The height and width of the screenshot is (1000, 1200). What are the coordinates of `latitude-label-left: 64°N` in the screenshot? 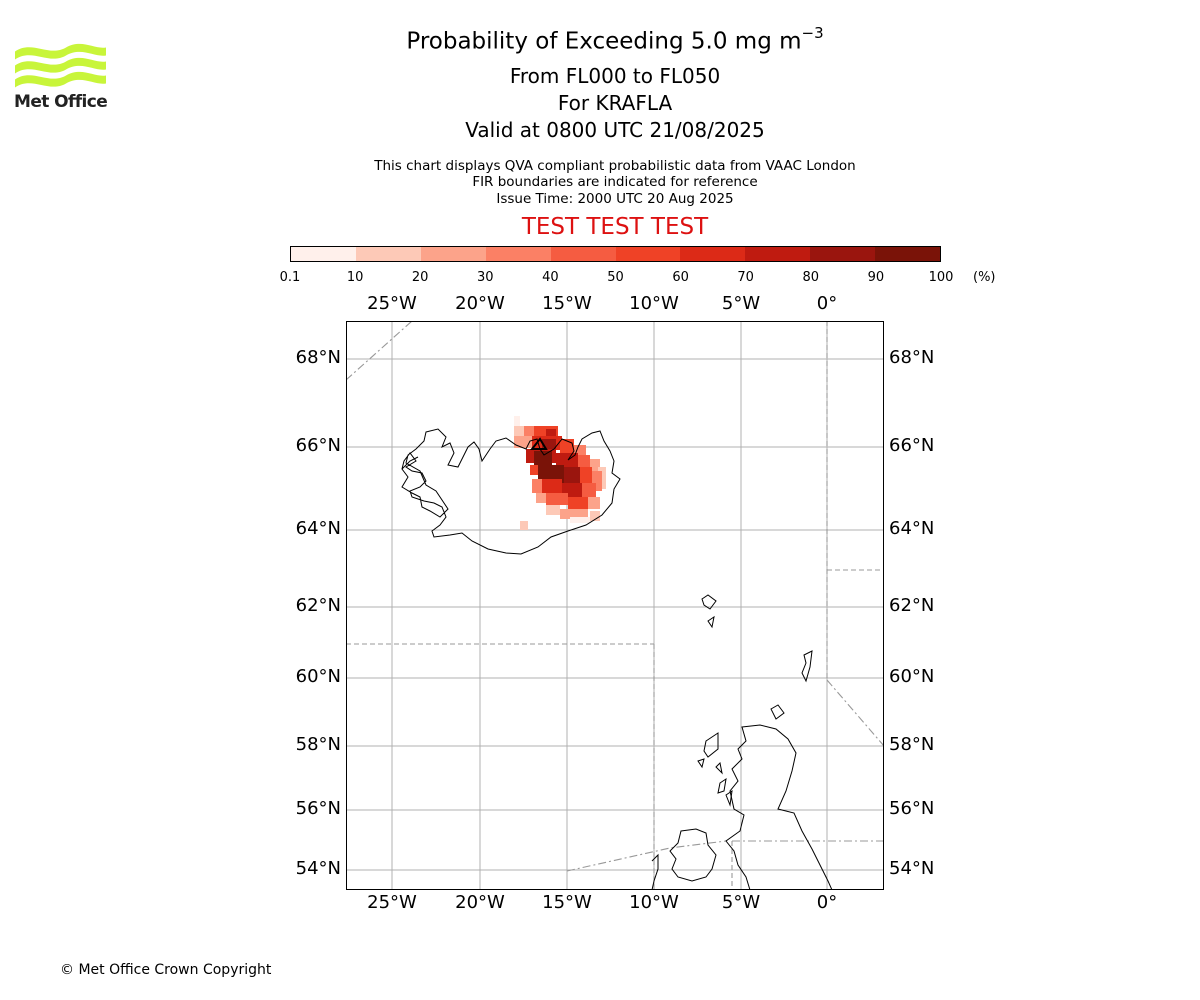 It's located at (318, 528).